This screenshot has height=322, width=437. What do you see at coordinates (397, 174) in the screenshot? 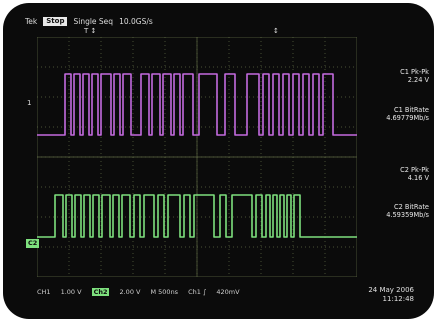
I see `c2-pkpk-measurement: C2 Pk-Pk 4.16 V` at bounding box center [397, 174].